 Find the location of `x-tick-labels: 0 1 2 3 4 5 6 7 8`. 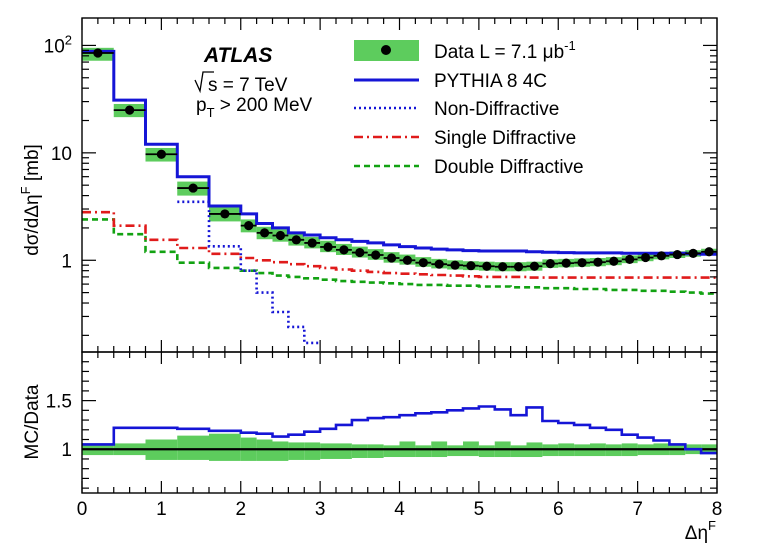

x-tick-labels: 0 1 2 3 4 5 6 7 8 is located at coordinates (400, 509).